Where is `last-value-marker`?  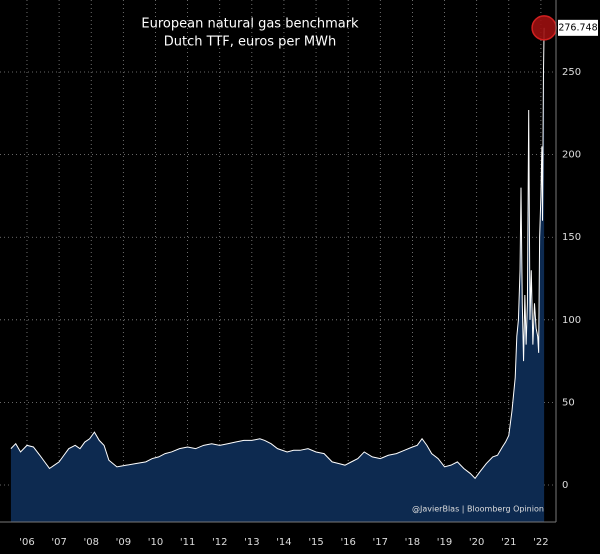 last-value-marker is located at coordinates (544, 28).